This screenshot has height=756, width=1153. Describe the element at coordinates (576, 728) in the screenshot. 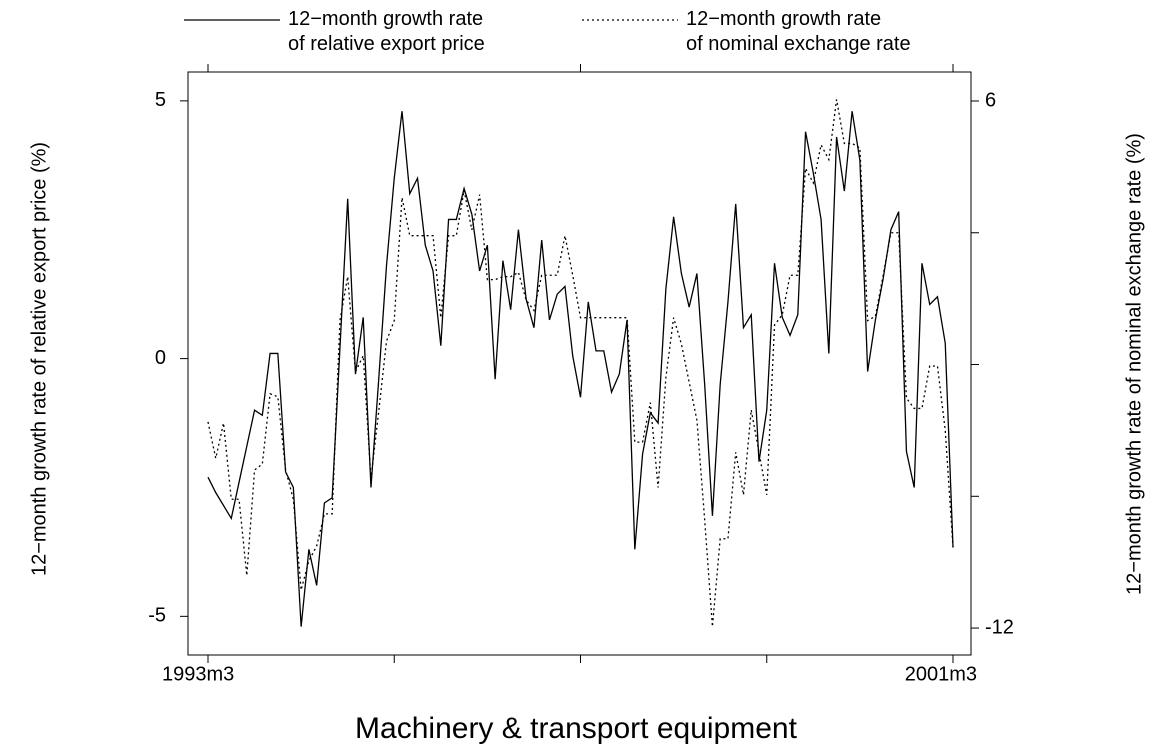

I see `chart-title: Machinery & transport equipment` at that location.